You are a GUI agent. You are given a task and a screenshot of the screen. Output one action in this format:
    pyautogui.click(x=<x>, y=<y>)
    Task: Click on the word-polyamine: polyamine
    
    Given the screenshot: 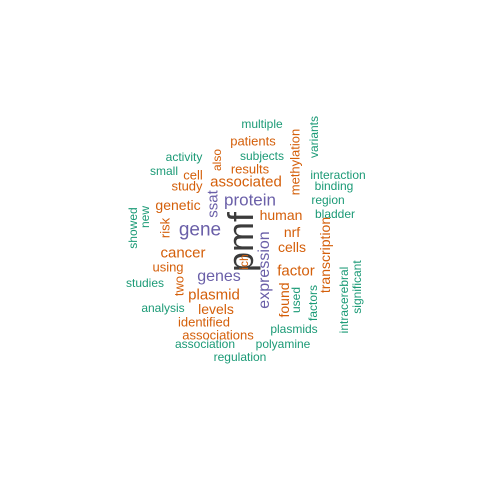 What is the action you would take?
    pyautogui.click(x=283, y=344)
    